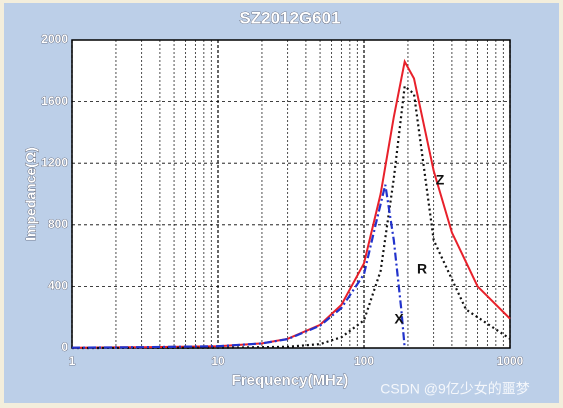 This screenshot has height=408, width=563. Describe the element at coordinates (58, 224) in the screenshot. I see `y-tick-label: 800` at that location.